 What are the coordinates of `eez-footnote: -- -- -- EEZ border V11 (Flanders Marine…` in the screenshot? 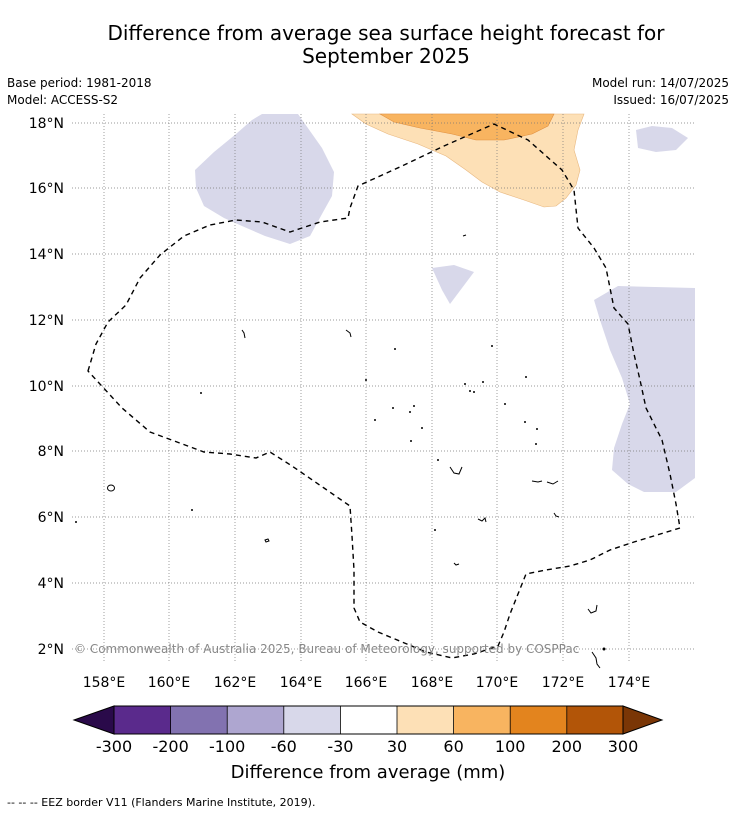 It's located at (161, 802).